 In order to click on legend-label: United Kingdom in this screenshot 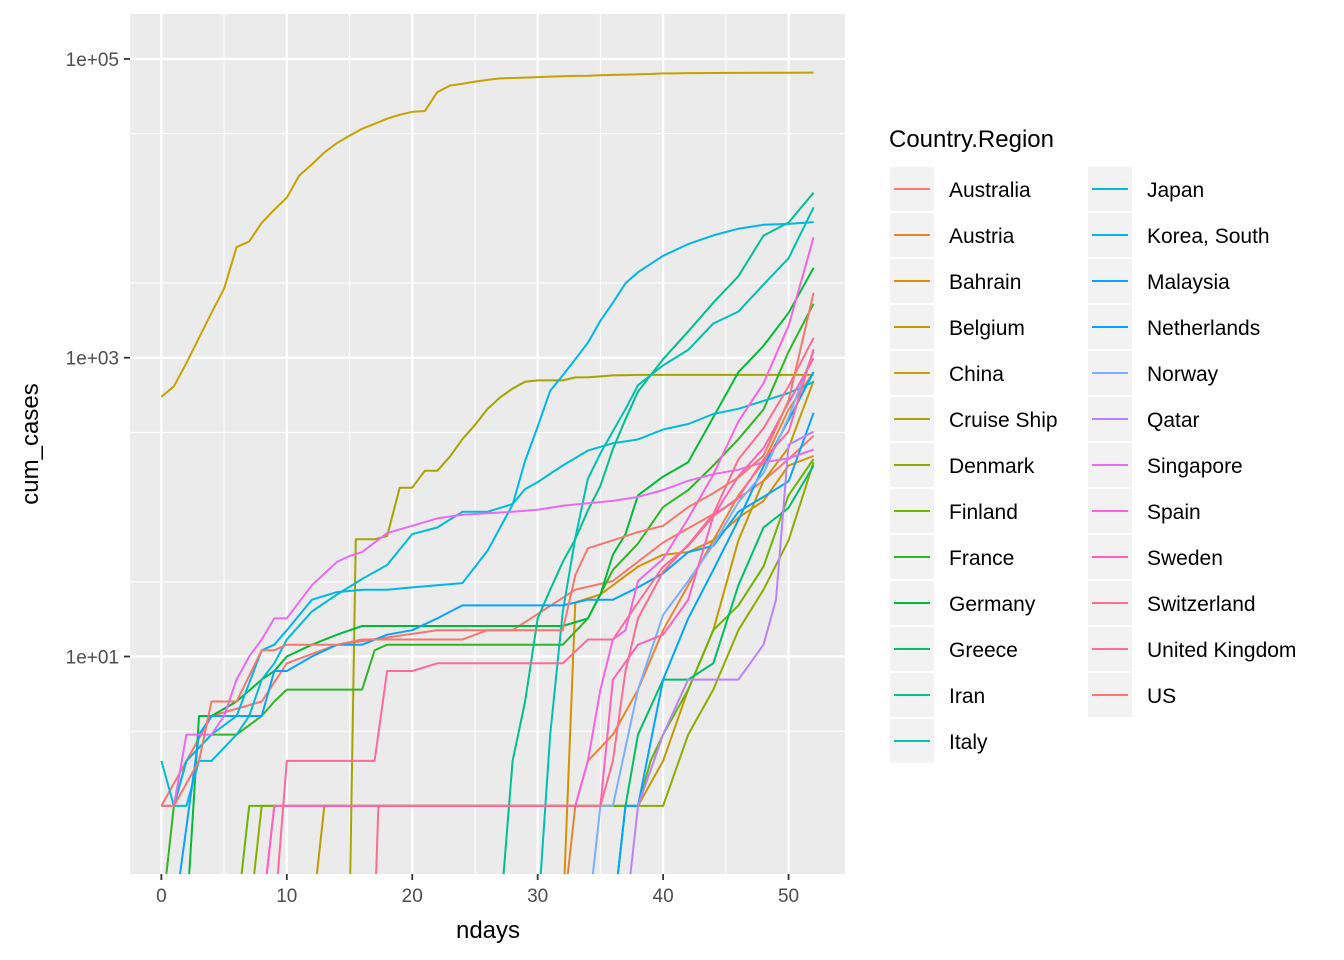, I will do `click(1221, 650)`.